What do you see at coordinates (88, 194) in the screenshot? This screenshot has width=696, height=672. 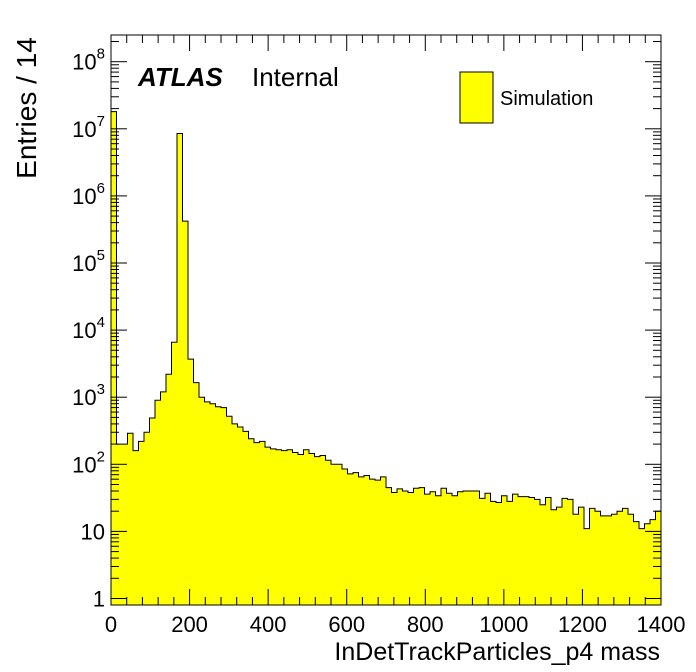 I see `y-tick-label: 10⁶` at bounding box center [88, 194].